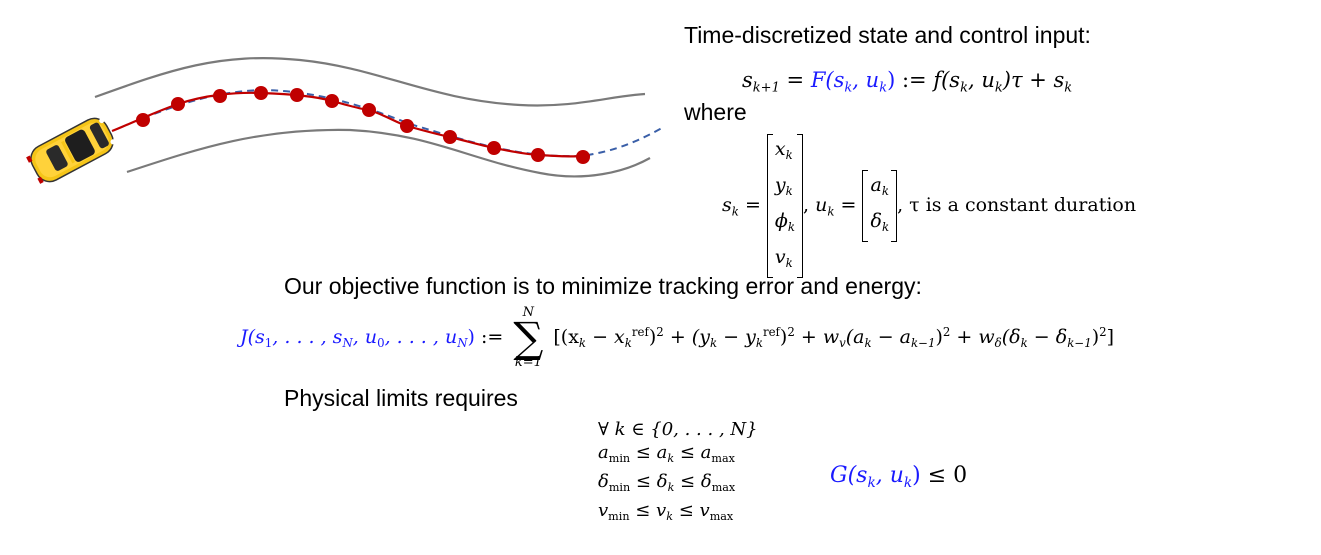 The image size is (1321, 555). What do you see at coordinates (879, 186) in the screenshot?
I see `control-entry-a: ak` at bounding box center [879, 186].